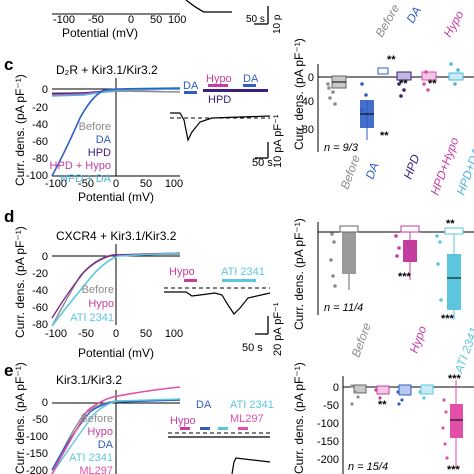 This screenshot has height=474, width=474. I want to click on panel-c-cat-hpd: HPD, so click(412, 166).